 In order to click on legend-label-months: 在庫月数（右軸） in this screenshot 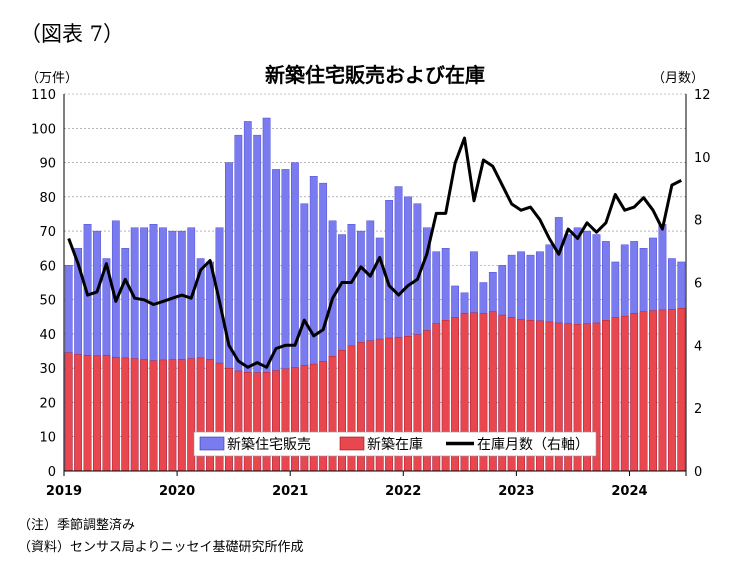, I will do `click(533, 444)`.